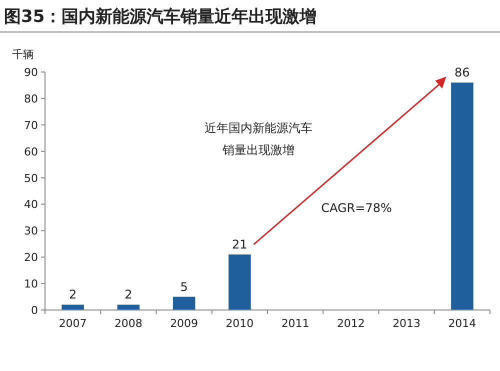 The image size is (500, 371). Describe the element at coordinates (295, 323) in the screenshot. I see `x-tick-label: 2011` at that location.